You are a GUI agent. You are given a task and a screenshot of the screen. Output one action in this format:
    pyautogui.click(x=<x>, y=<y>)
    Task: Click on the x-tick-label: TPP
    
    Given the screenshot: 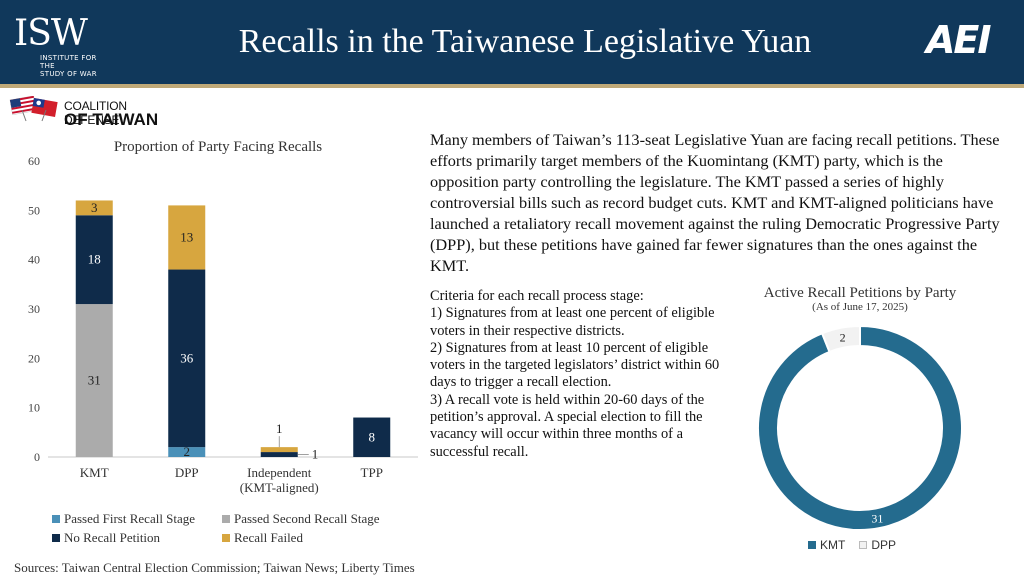 What is the action you would take?
    pyautogui.click(x=372, y=472)
    